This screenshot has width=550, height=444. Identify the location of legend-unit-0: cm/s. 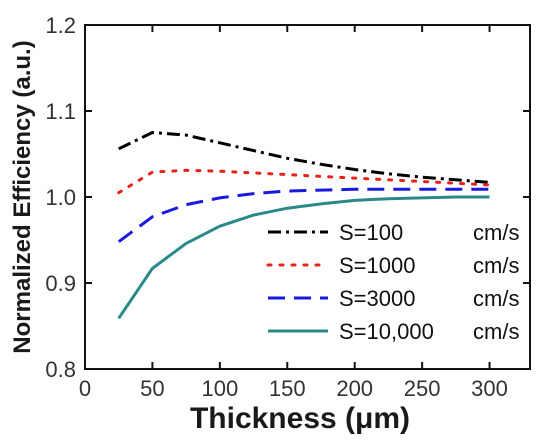
(496, 232).